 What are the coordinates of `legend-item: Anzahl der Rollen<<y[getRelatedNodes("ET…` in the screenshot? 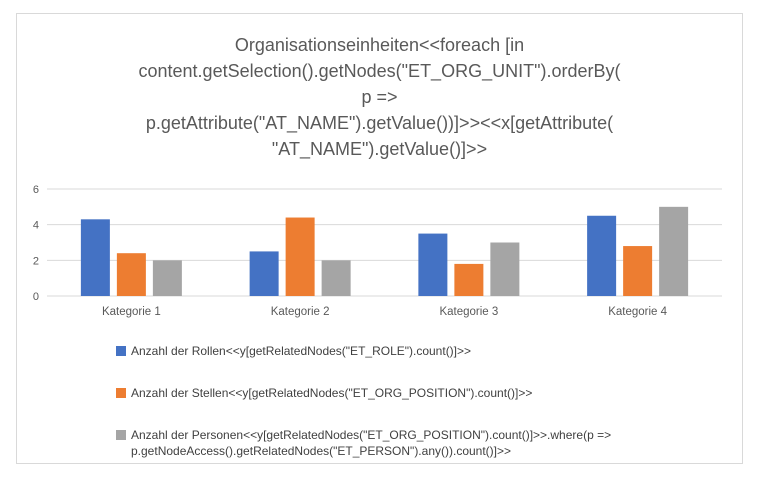 It's located at (416, 351).